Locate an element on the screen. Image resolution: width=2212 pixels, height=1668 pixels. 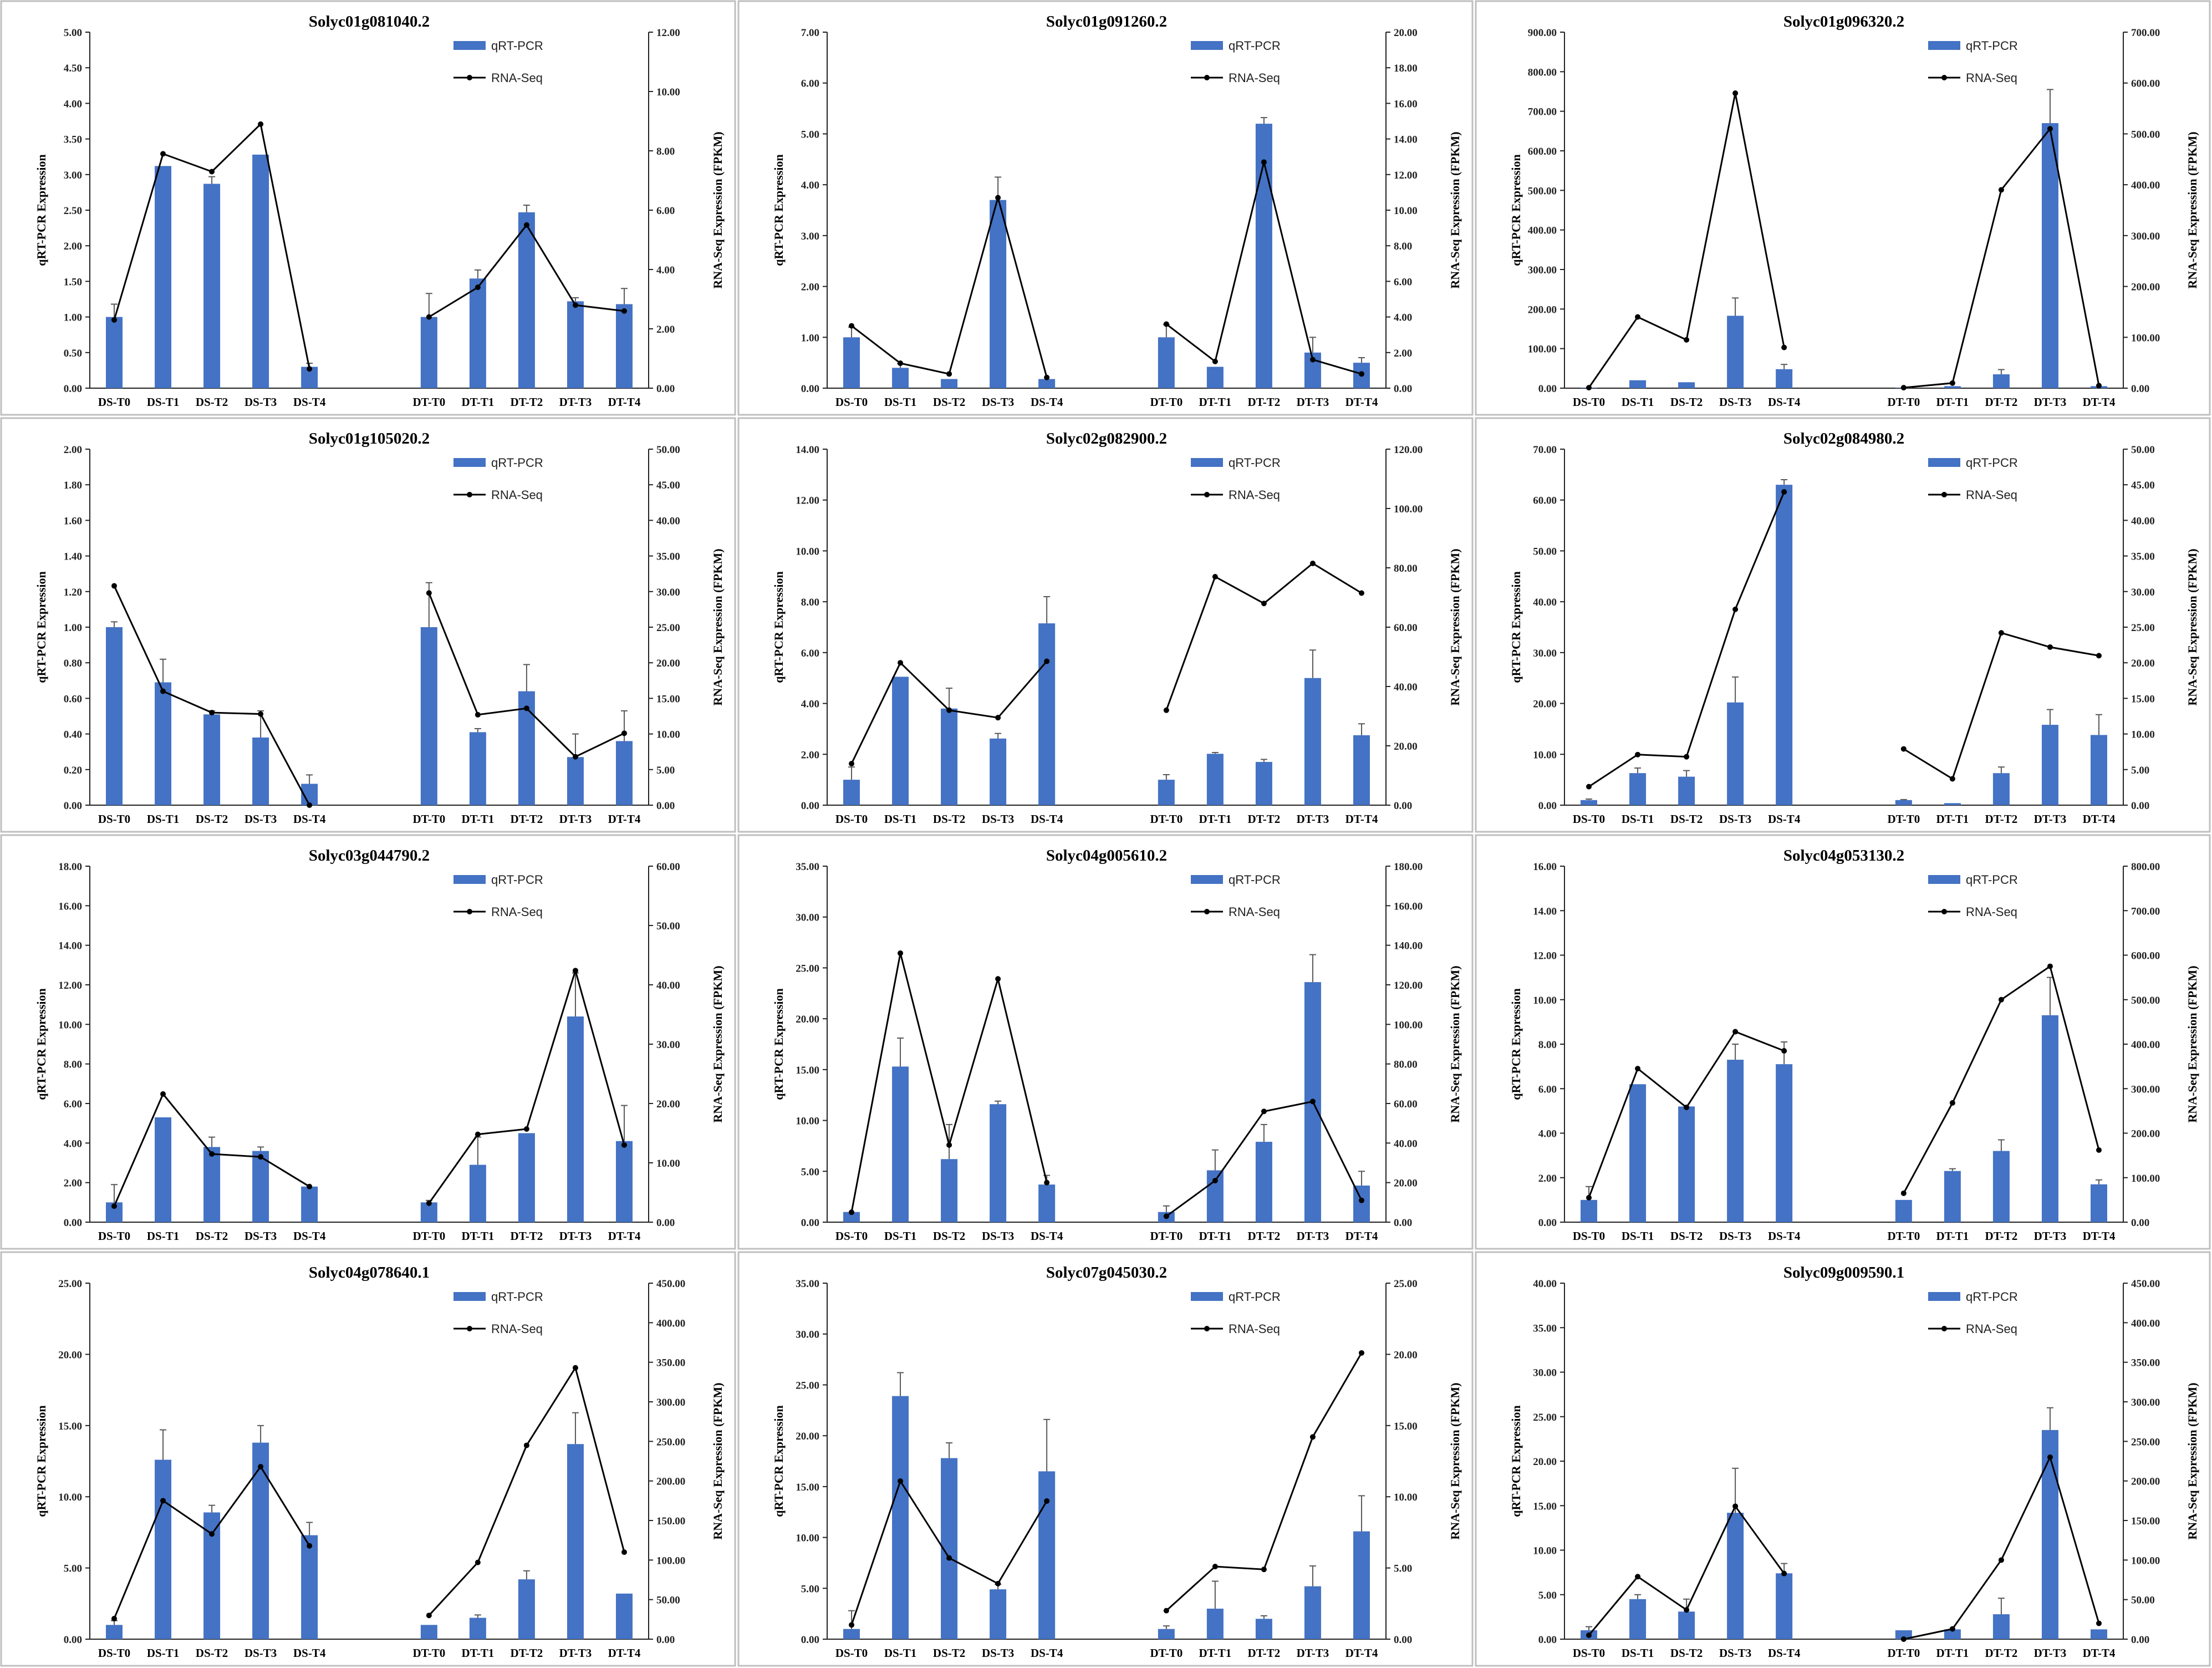
left-tick-label: 1.20 is located at coordinates (73, 592).